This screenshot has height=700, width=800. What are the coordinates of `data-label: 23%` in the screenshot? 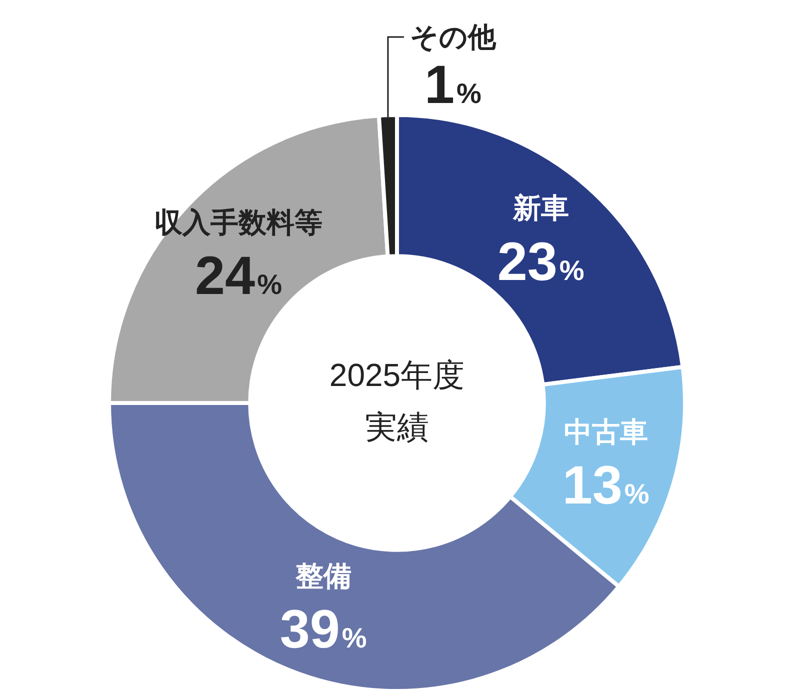 It's located at (540, 262).